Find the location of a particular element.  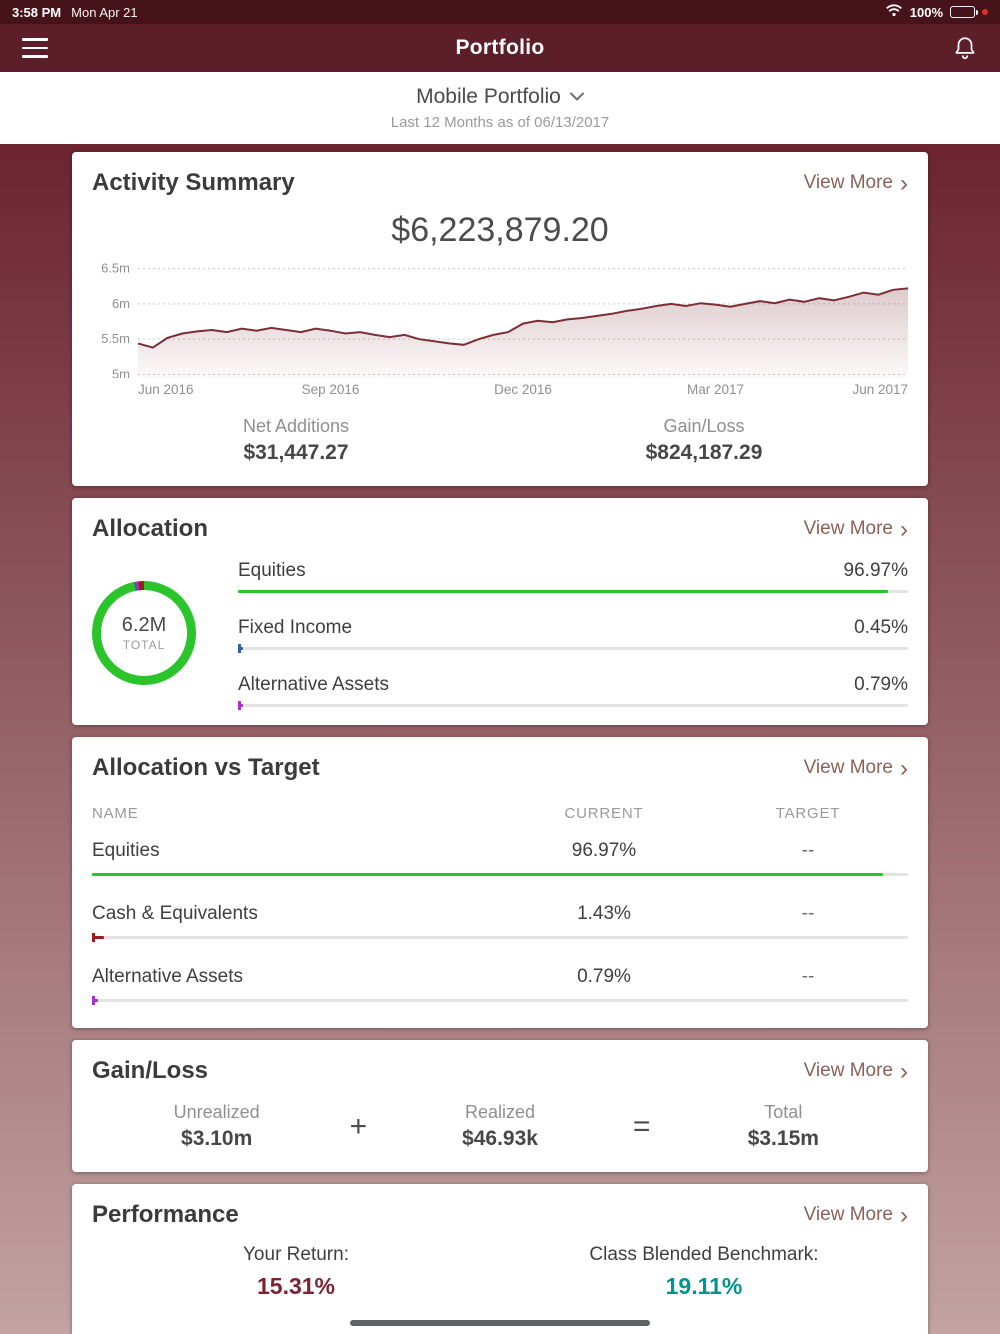

svg-text: 6m is located at coordinates (121, 303).